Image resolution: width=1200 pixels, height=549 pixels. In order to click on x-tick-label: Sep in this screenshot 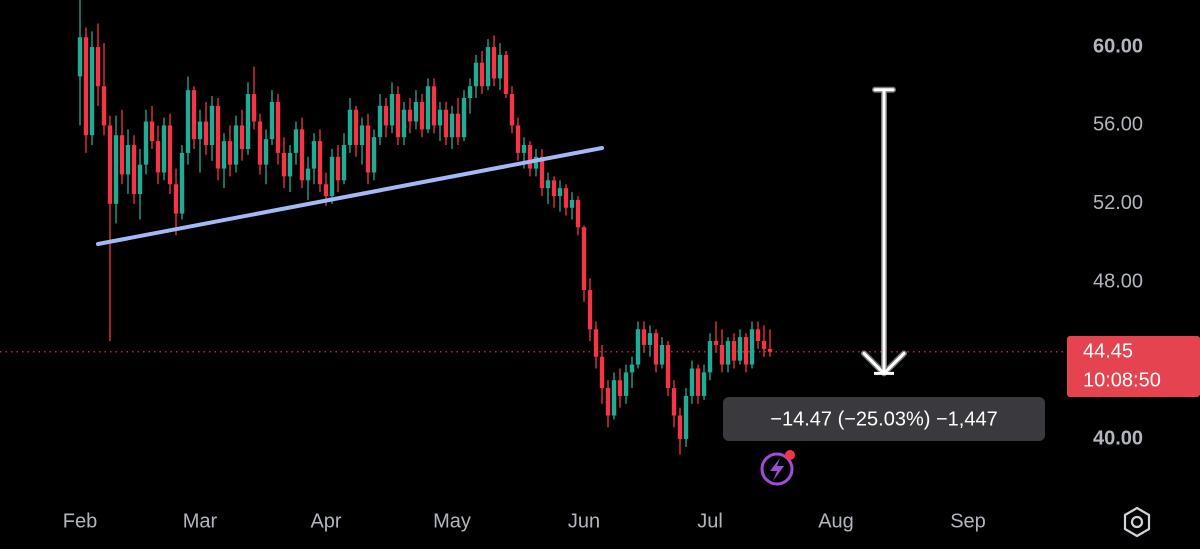, I will do `click(968, 521)`.